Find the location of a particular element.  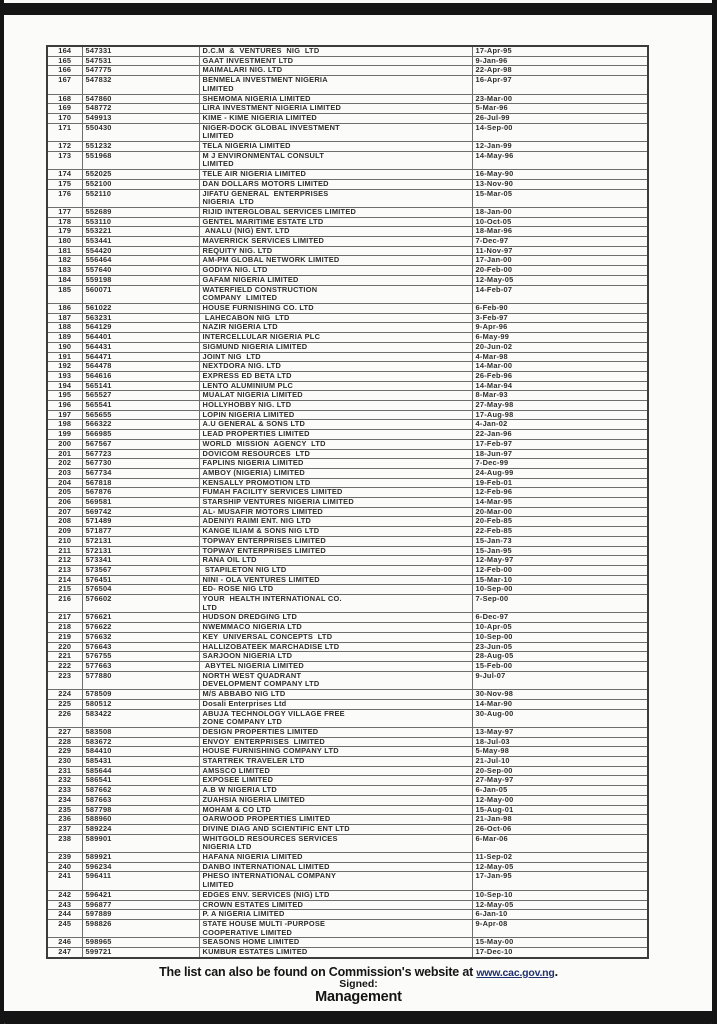

date-cell: 14-Mar-00 is located at coordinates (560, 366).